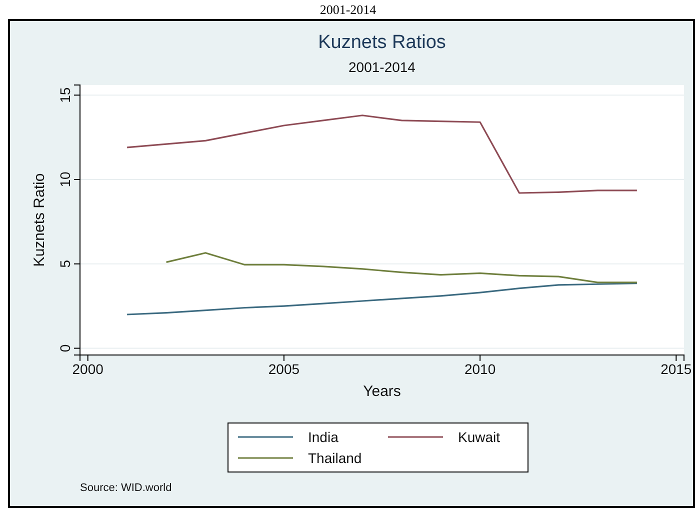 The height and width of the screenshot is (508, 696). I want to click on legend-label: India, so click(323, 437).